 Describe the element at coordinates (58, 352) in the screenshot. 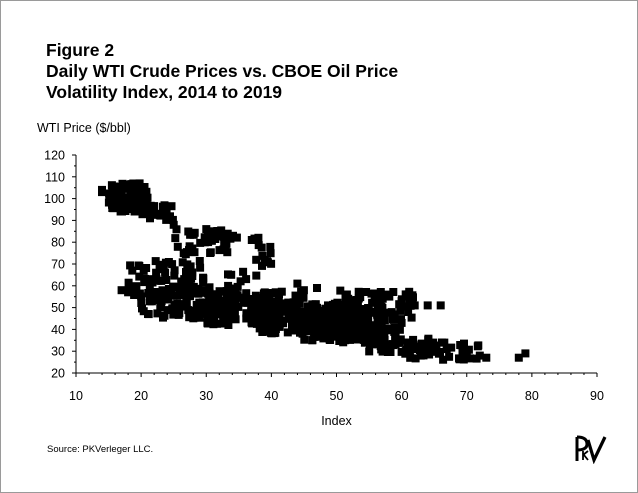

I see `y-tick-label: 30` at that location.